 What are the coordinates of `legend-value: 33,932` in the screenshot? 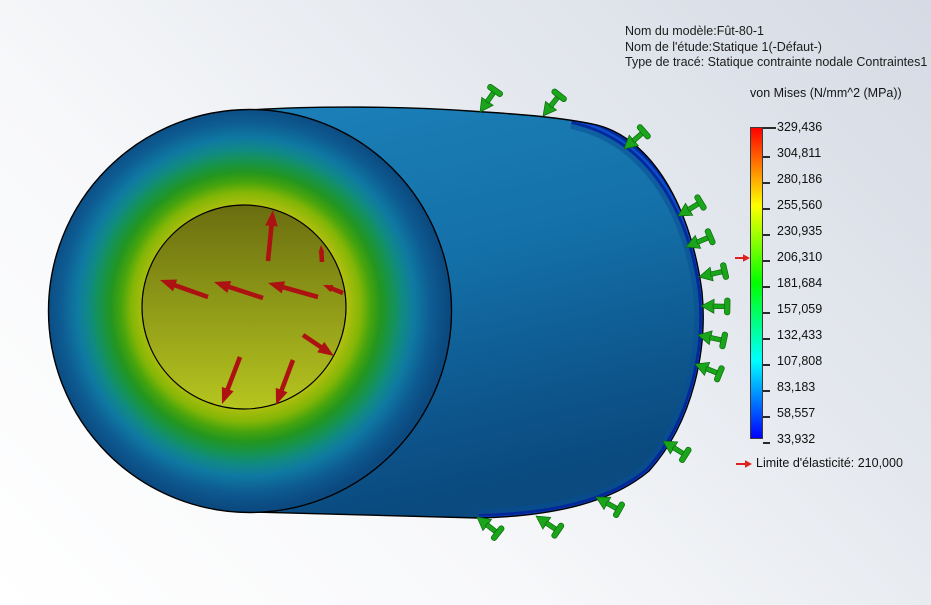 It's located at (796, 439).